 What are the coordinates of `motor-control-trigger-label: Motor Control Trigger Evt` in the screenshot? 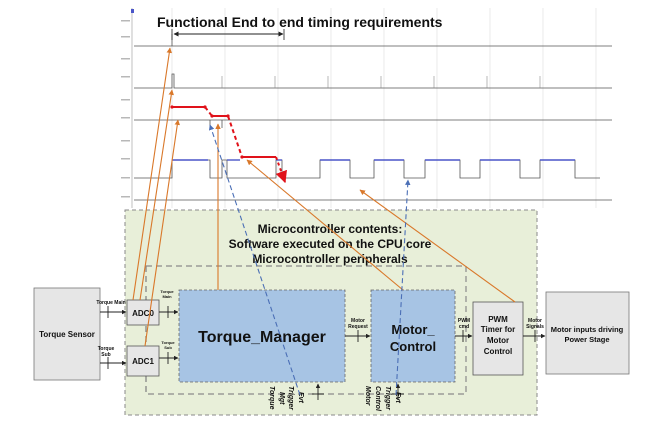 It's located at (382, 399).